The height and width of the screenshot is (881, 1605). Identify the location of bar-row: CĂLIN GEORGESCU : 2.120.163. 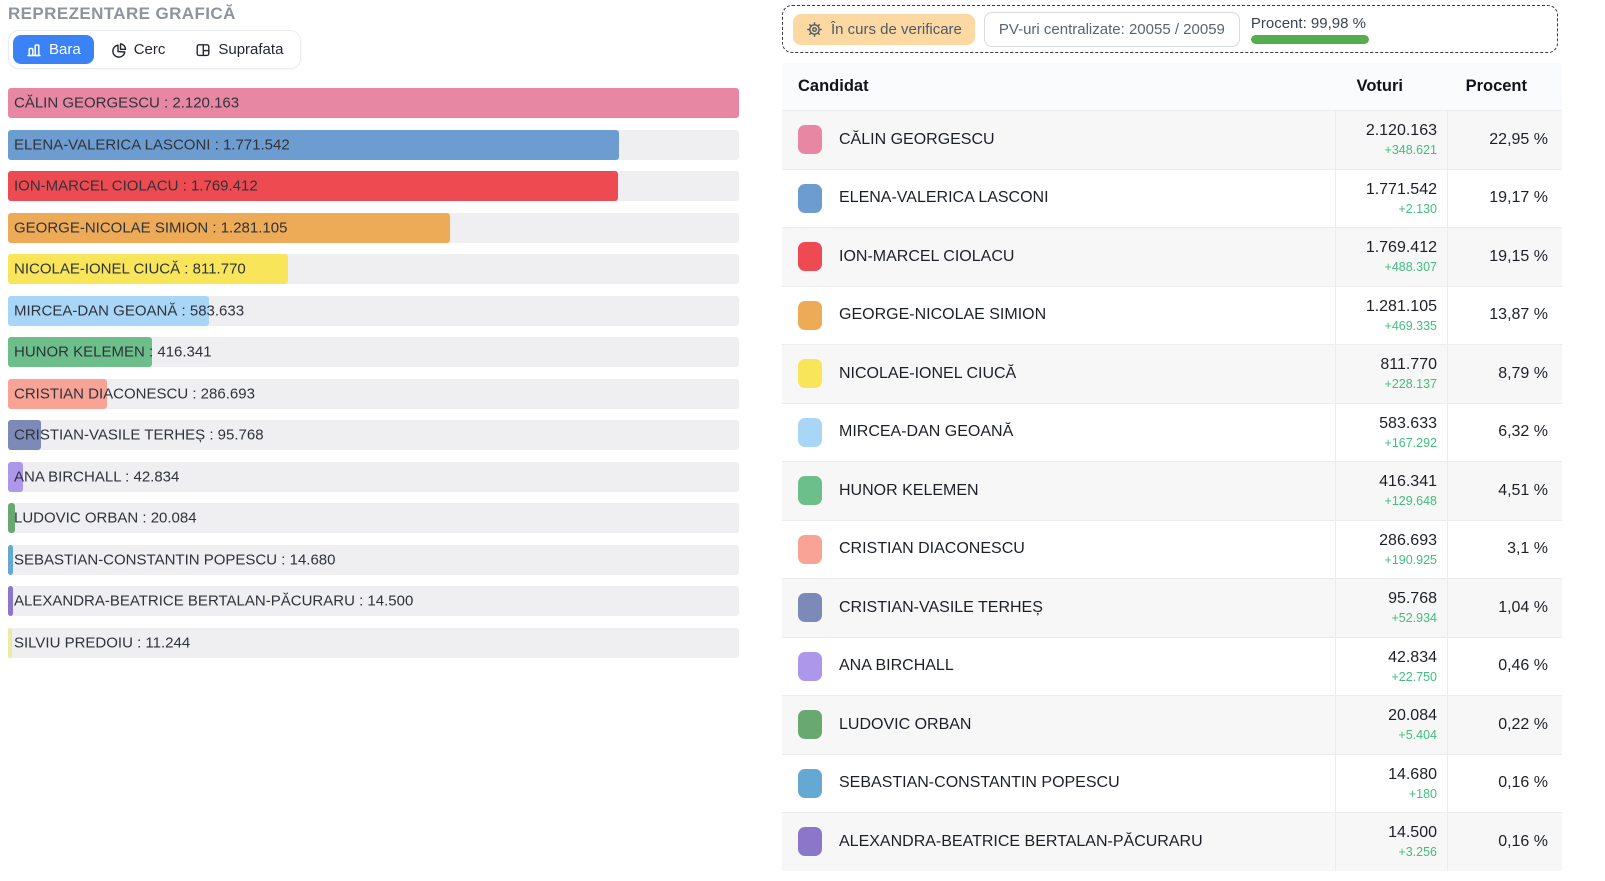
(373, 103).